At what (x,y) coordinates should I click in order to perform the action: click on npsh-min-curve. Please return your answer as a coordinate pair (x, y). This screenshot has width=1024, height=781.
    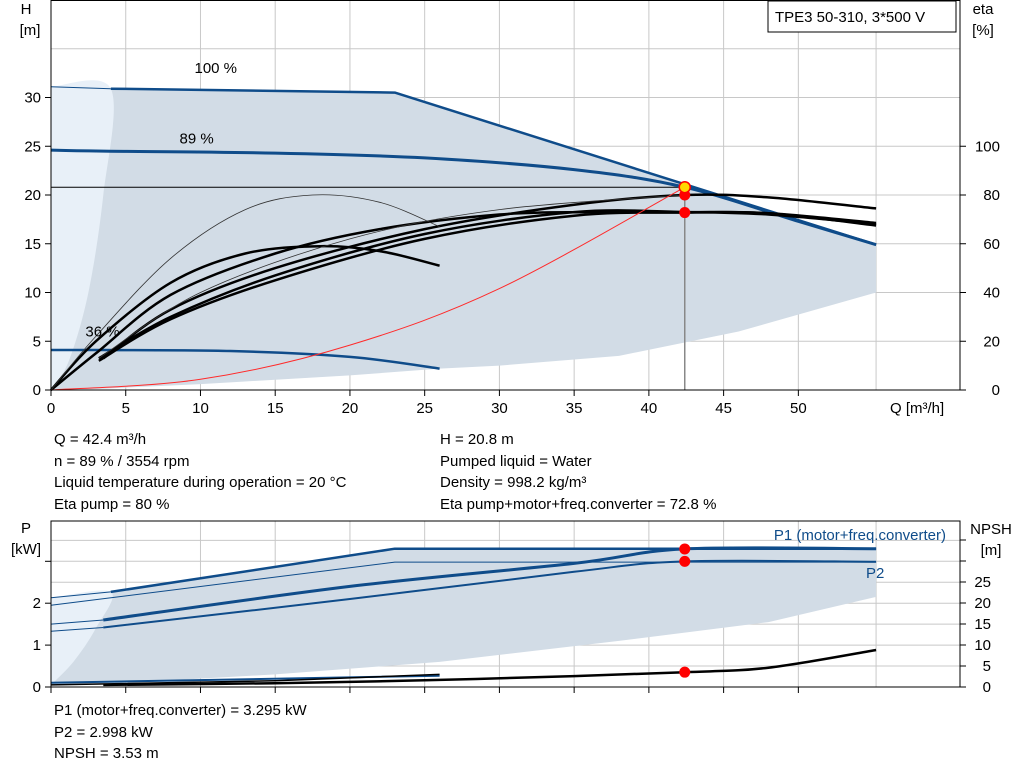
    Looking at the image, I should click on (245, 679).